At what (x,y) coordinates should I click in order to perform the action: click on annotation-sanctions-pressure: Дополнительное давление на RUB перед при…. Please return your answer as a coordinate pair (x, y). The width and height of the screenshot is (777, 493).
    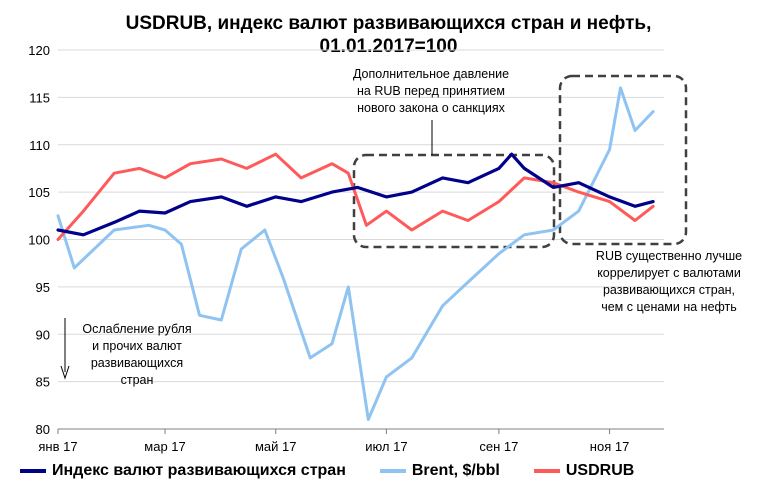
    Looking at the image, I should click on (431, 91).